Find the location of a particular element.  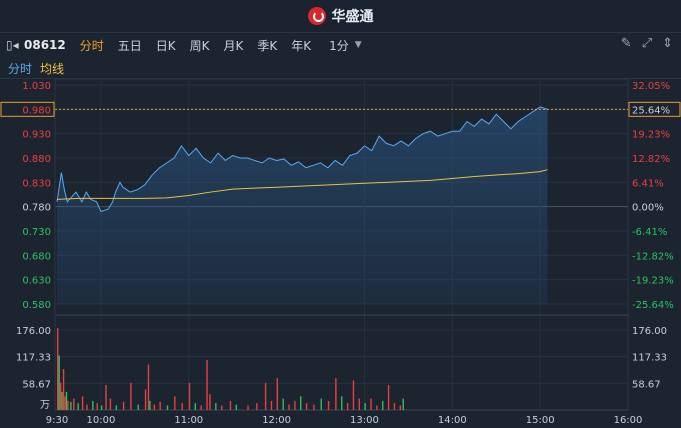

legend-avg: 均线 is located at coordinates (52, 68).